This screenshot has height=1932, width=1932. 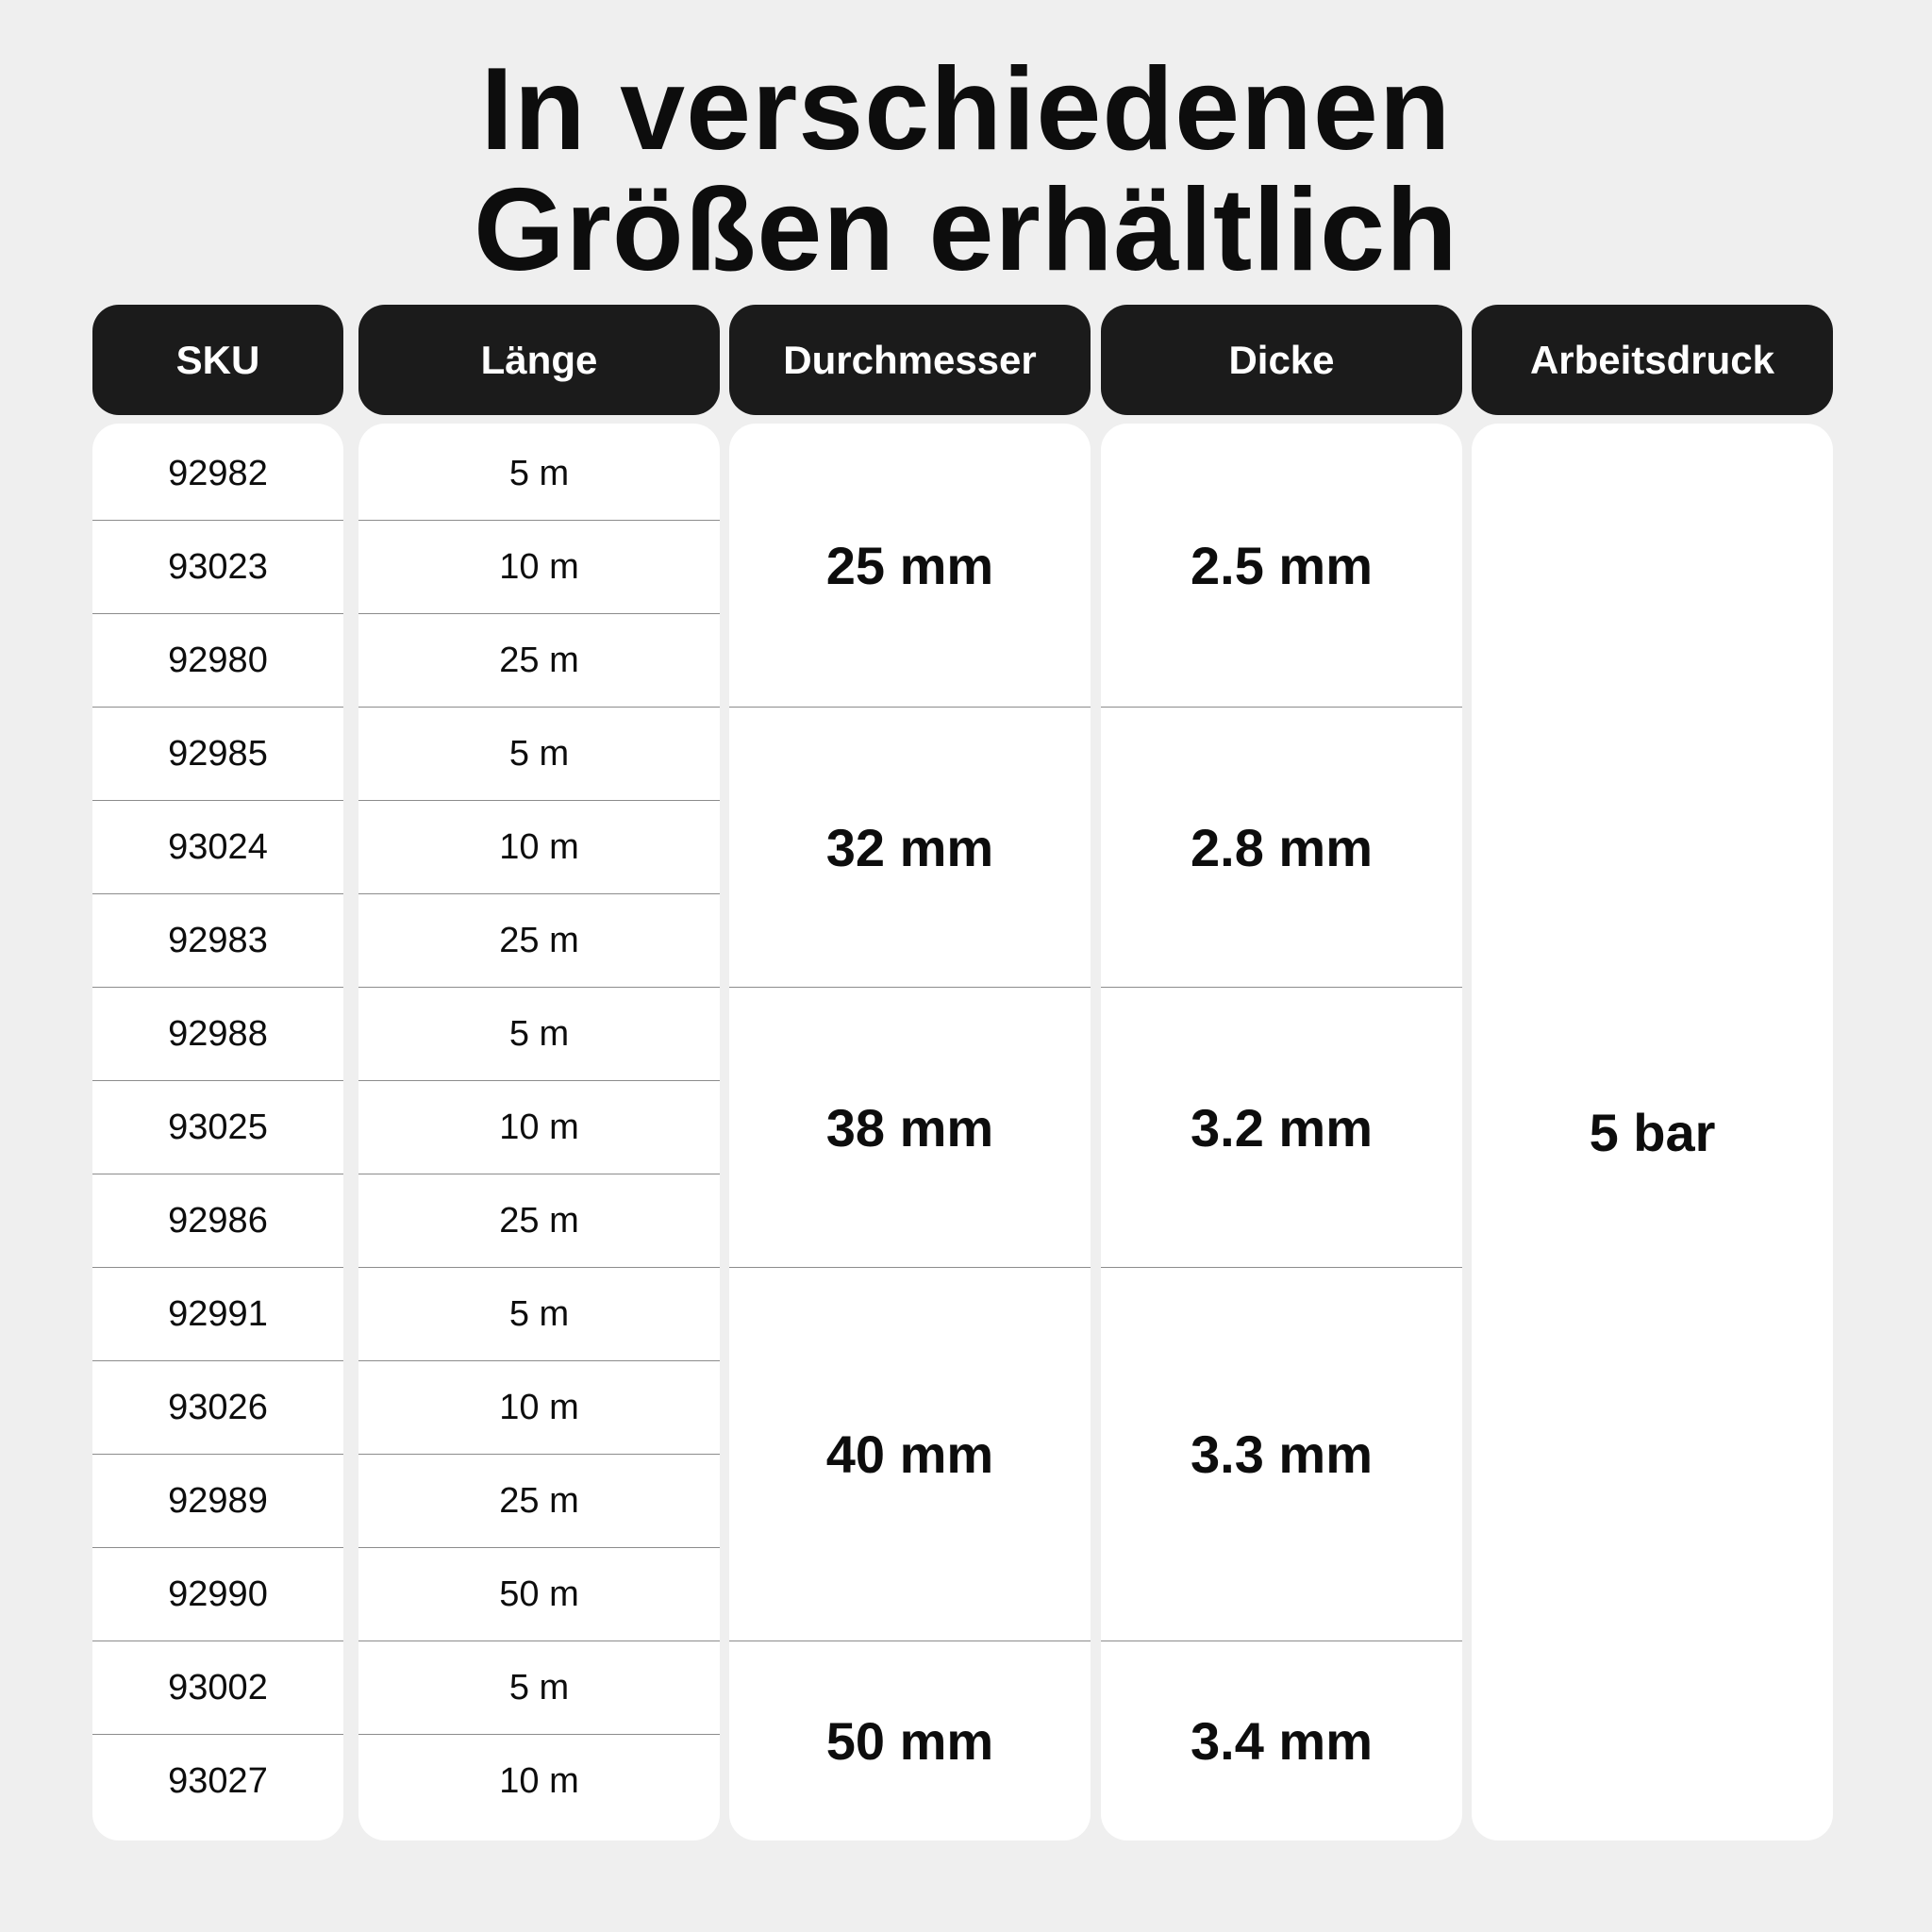 I want to click on durchmesser-cell: 38 mm, so click(x=910, y=1128).